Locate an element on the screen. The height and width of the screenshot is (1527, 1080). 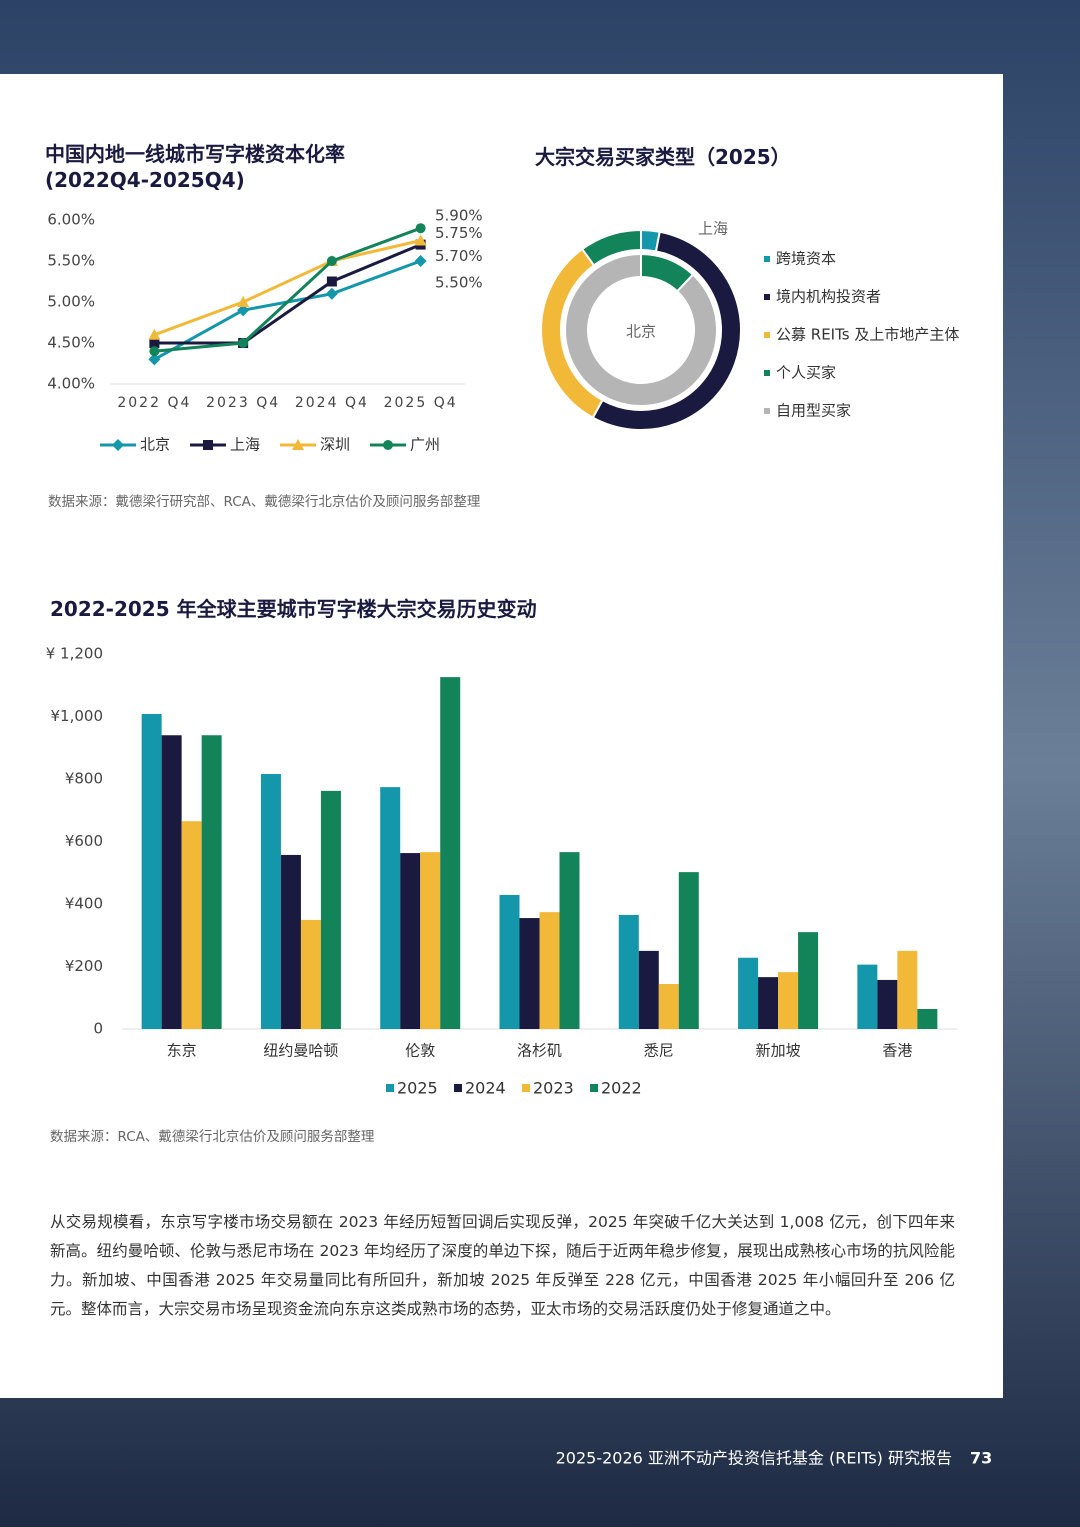
legend-label: 广州 is located at coordinates (425, 445).